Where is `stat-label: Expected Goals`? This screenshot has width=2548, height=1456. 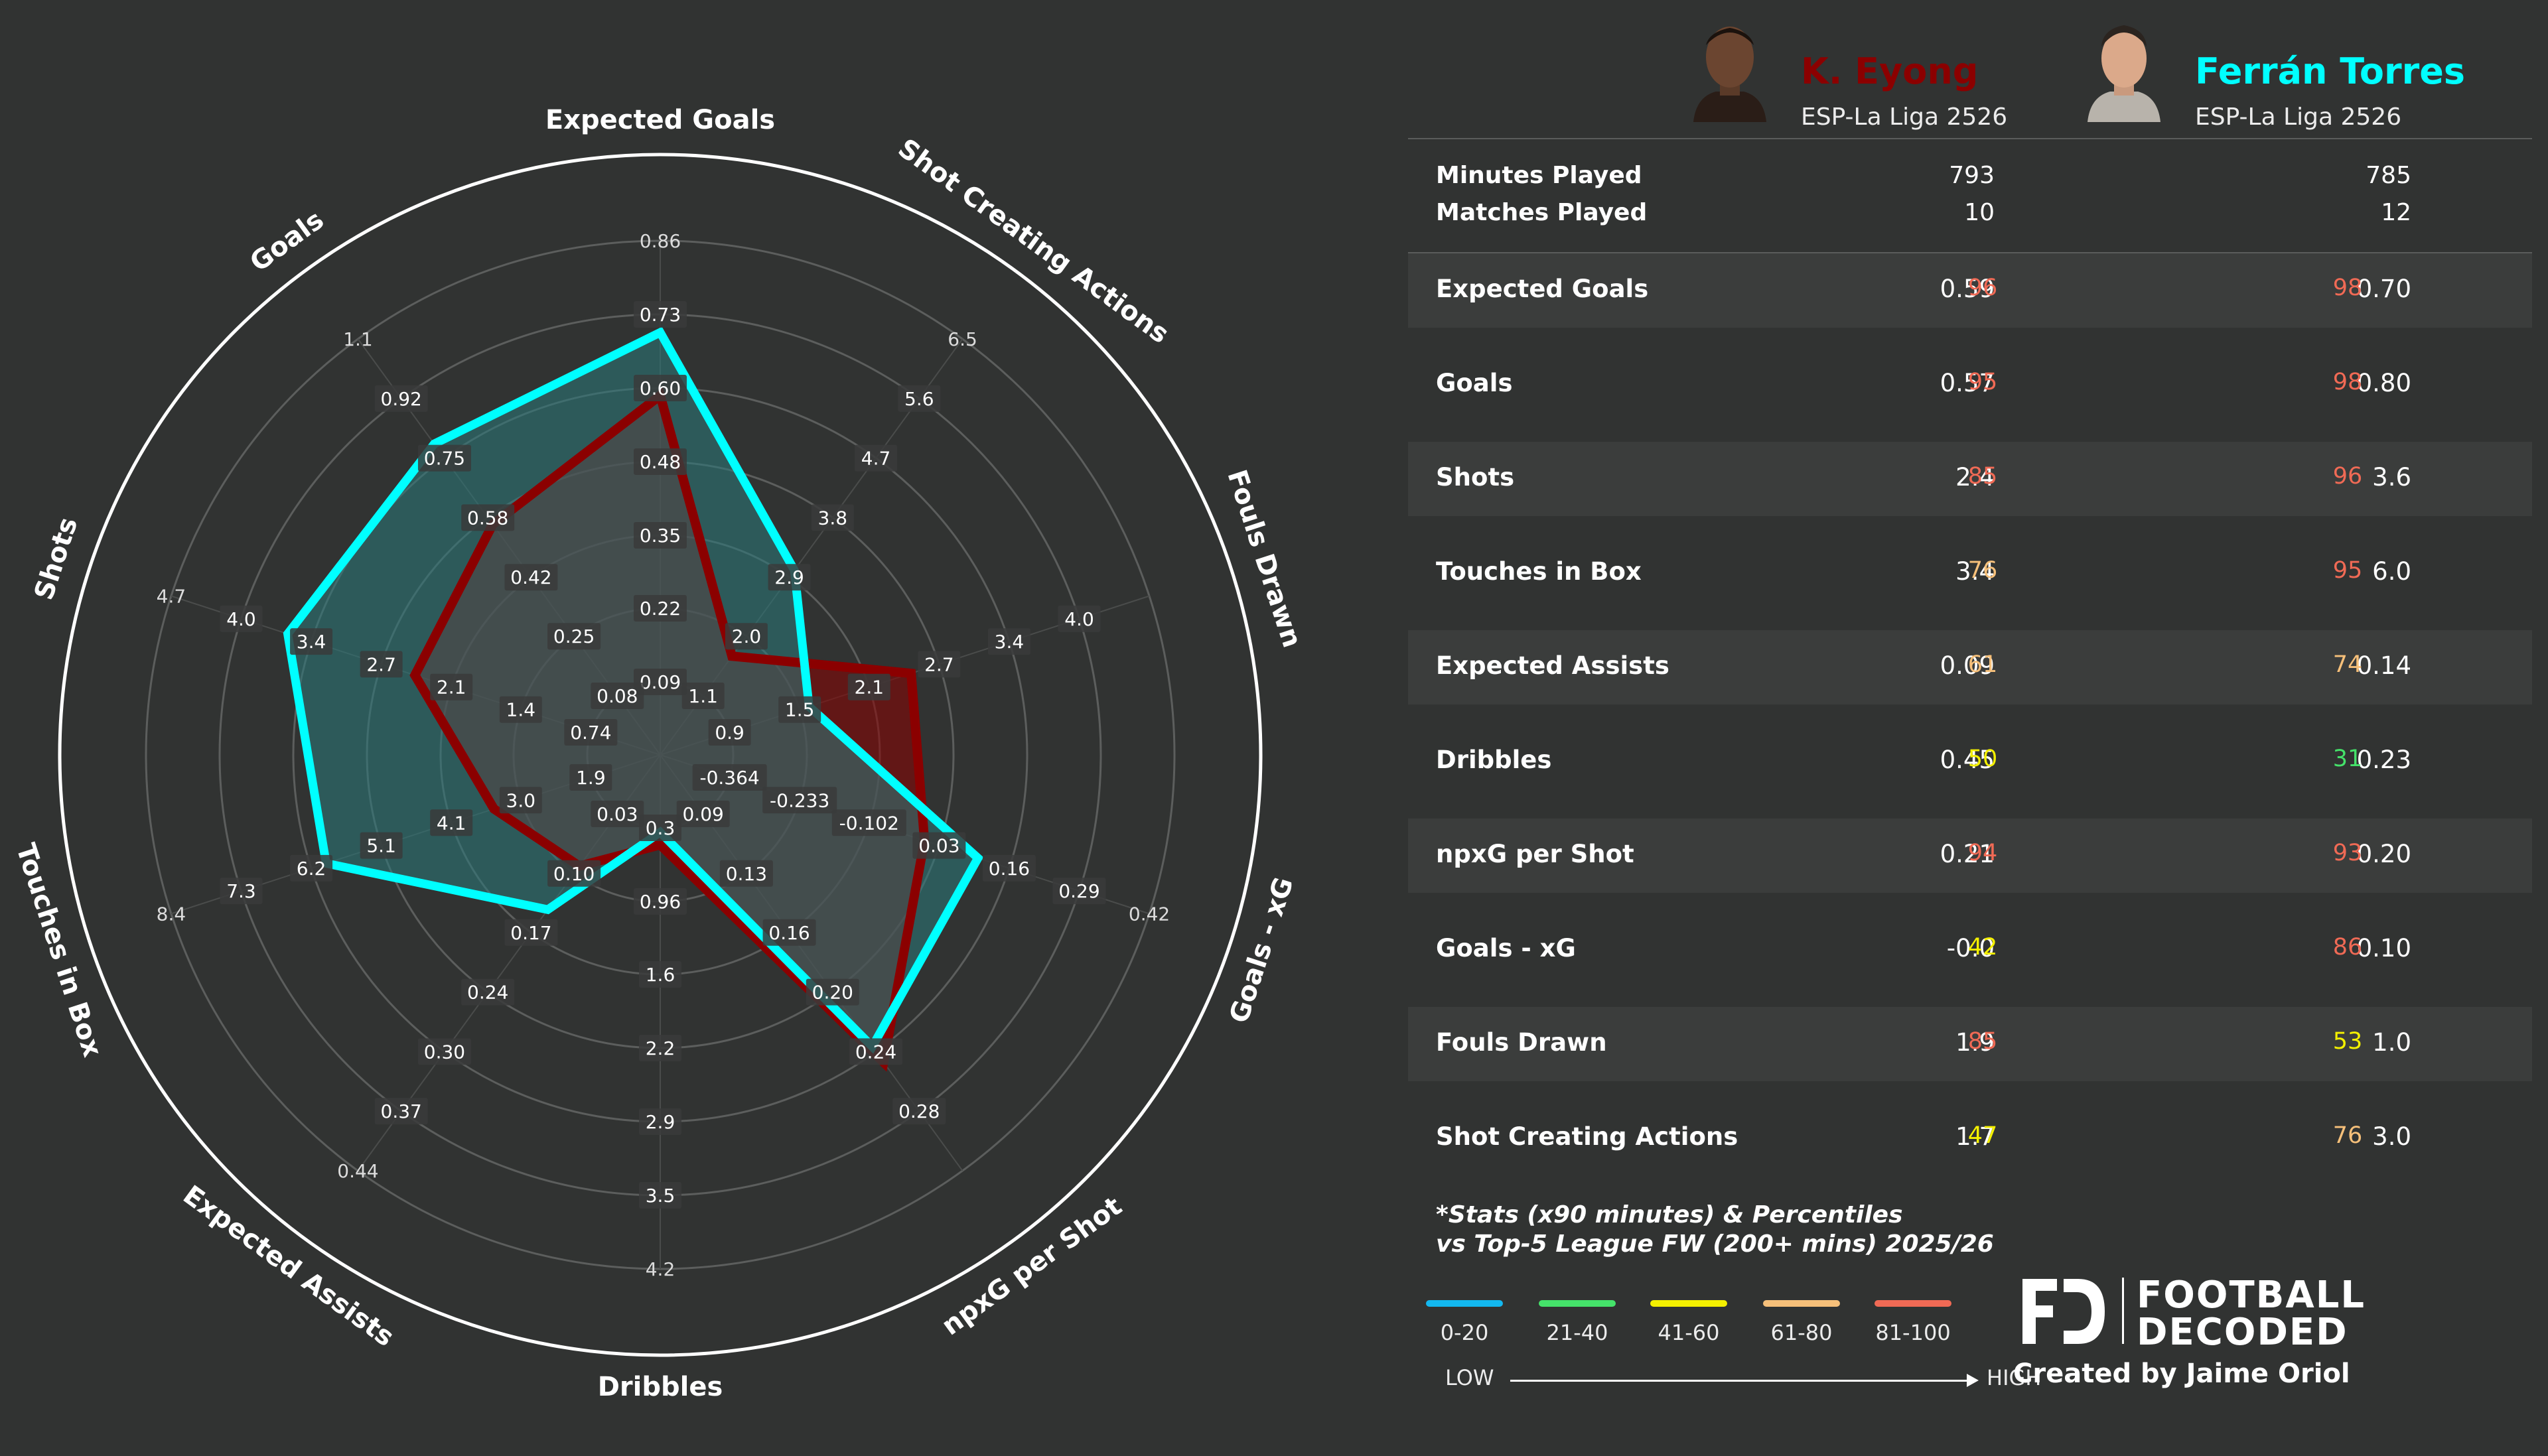
stat-label: Expected Goals is located at coordinates (1543, 289).